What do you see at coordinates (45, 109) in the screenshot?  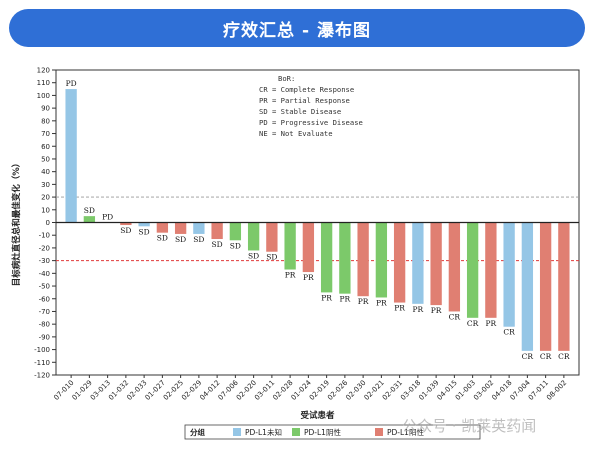 I see `y-tick-label: 90` at bounding box center [45, 109].